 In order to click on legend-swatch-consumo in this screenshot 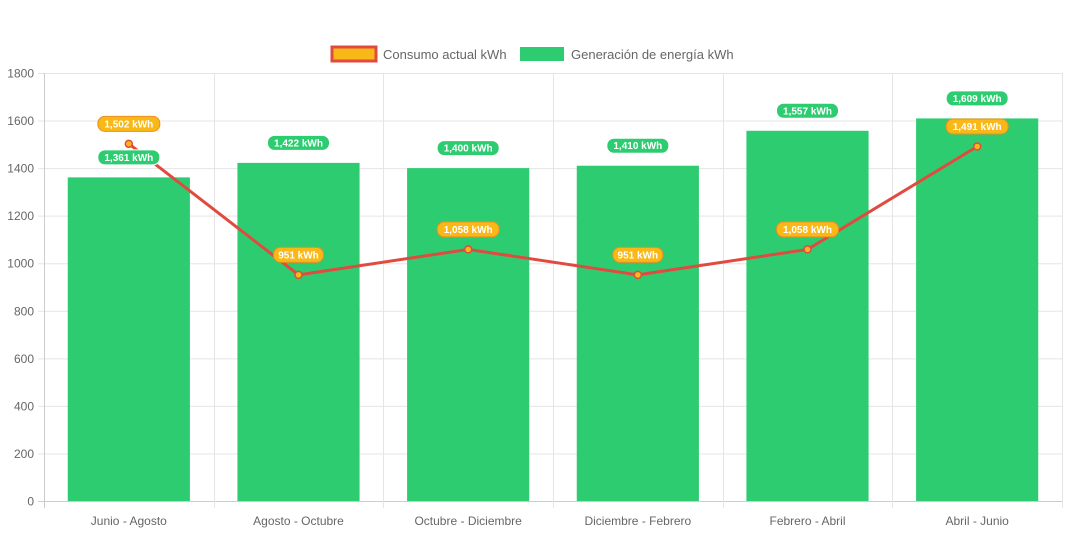, I will do `click(354, 54)`.